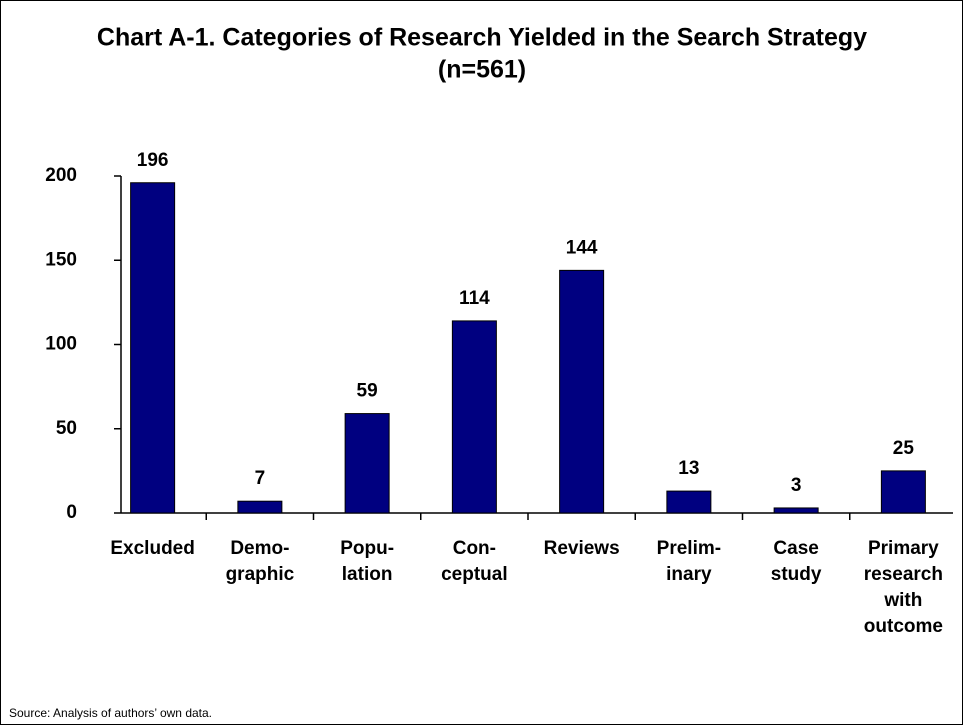  I want to click on x-tick-label: Con- ceptual, so click(474, 561).